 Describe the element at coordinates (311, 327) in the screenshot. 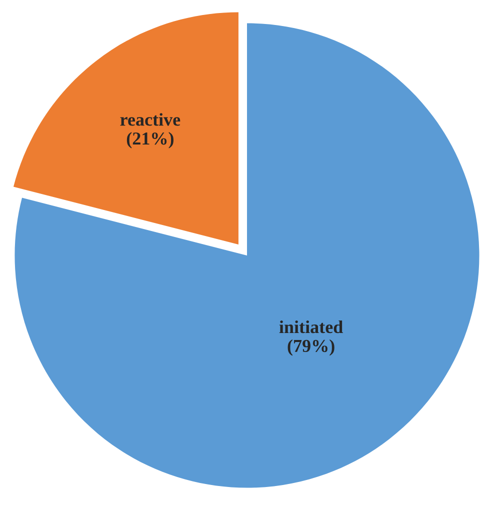

I see `slice-label: initiated` at that location.